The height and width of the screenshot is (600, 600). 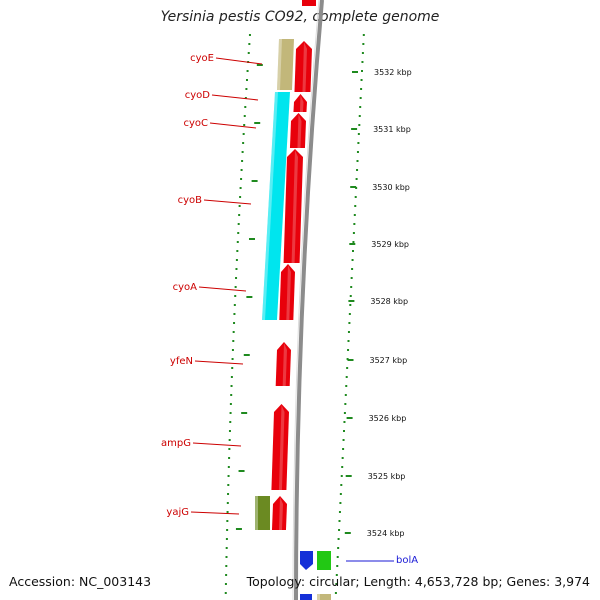 I want to click on forward-gene-cyoB-shine, so click(x=294, y=206).